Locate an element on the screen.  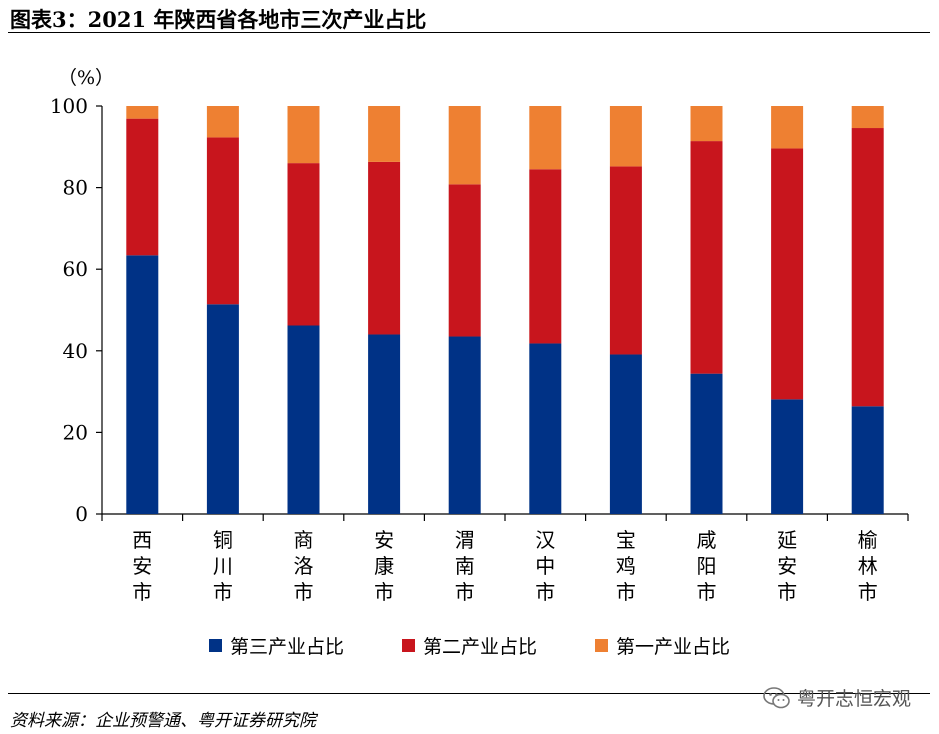
chart-title: 图表3：2021 年陕西省各地市三次产业占比 is located at coordinates (218, 19).